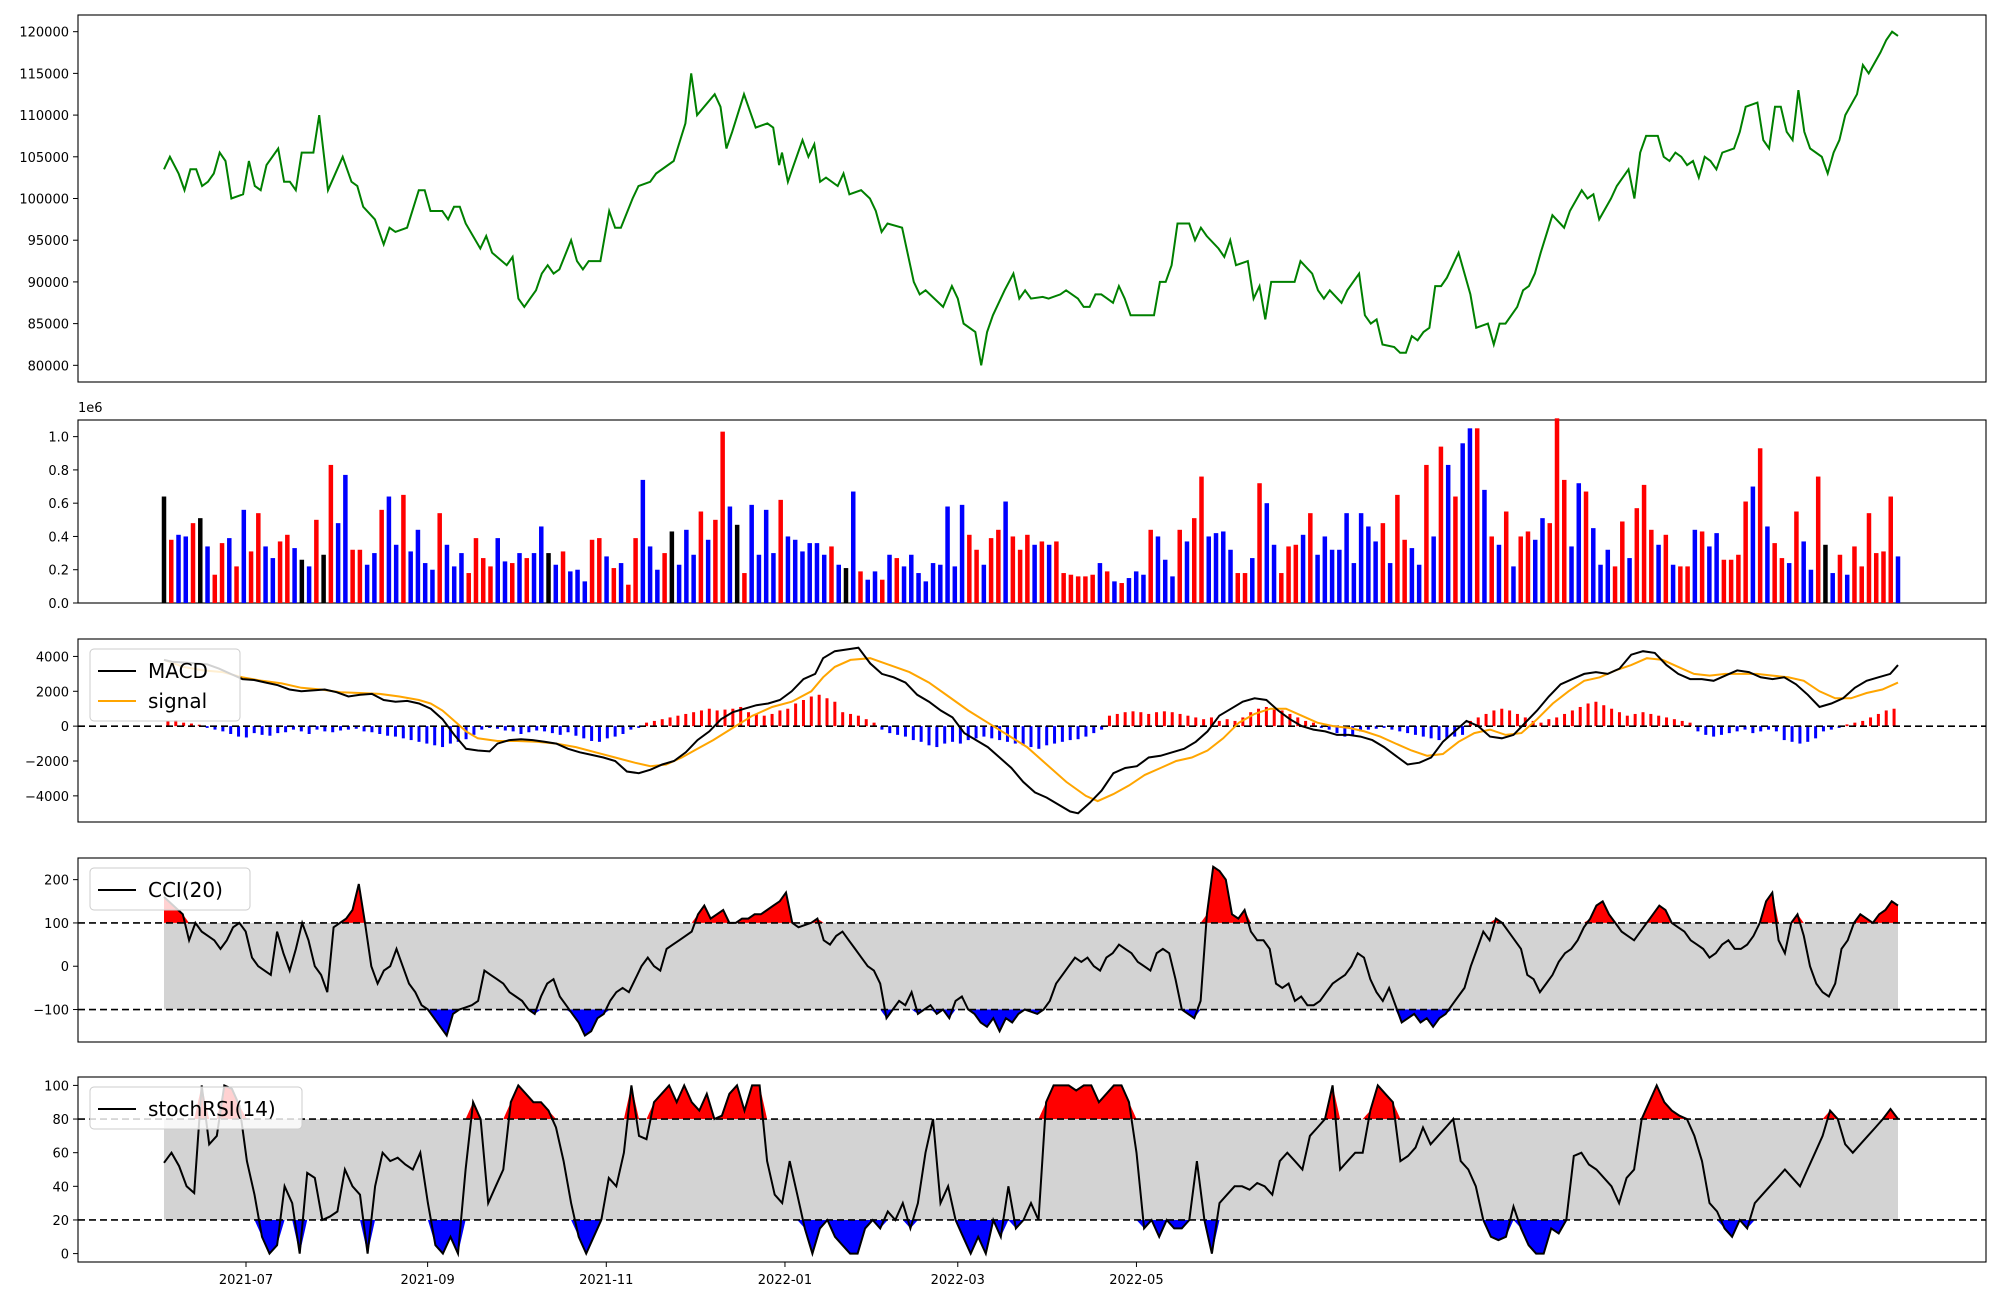  Describe the element at coordinates (1031, 510) in the screenshot. I see `volume-bars-group` at that location.